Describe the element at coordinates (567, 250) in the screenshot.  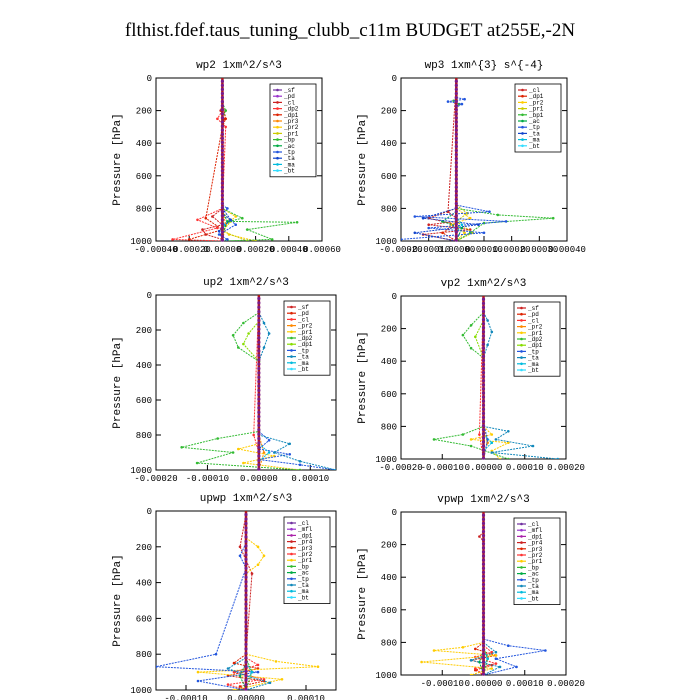
I see `x-tick-label: 0.00040` at that location.